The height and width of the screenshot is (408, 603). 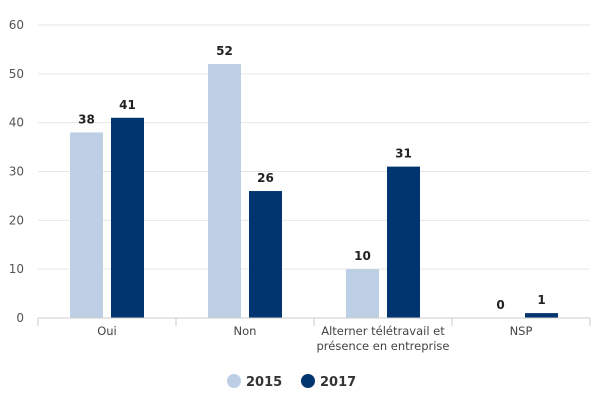 What do you see at coordinates (291, 382) in the screenshot?
I see `legend: 2015 2017` at bounding box center [291, 382].